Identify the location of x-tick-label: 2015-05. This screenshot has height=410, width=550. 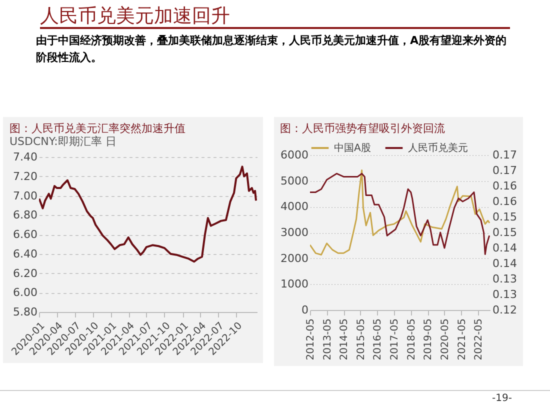
(361, 339).